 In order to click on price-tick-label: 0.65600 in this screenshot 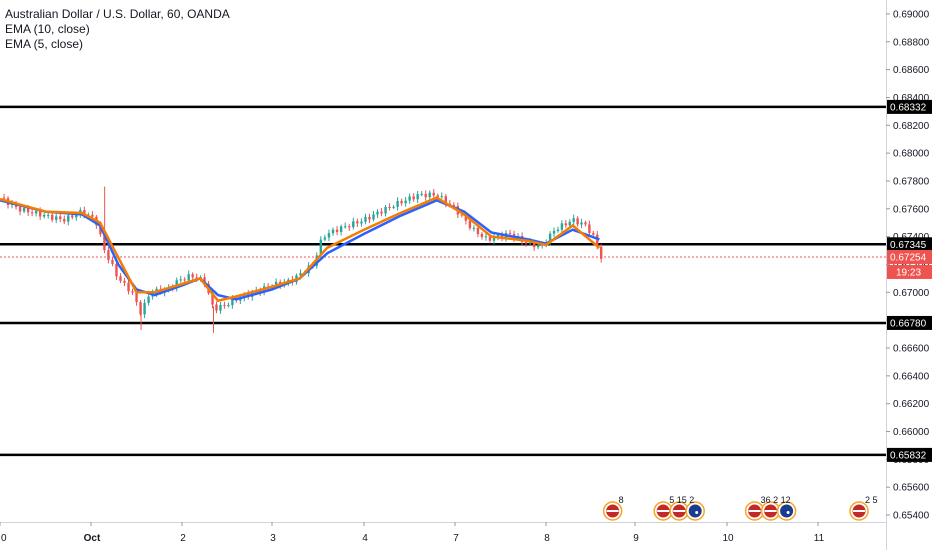, I will do `click(911, 488)`.